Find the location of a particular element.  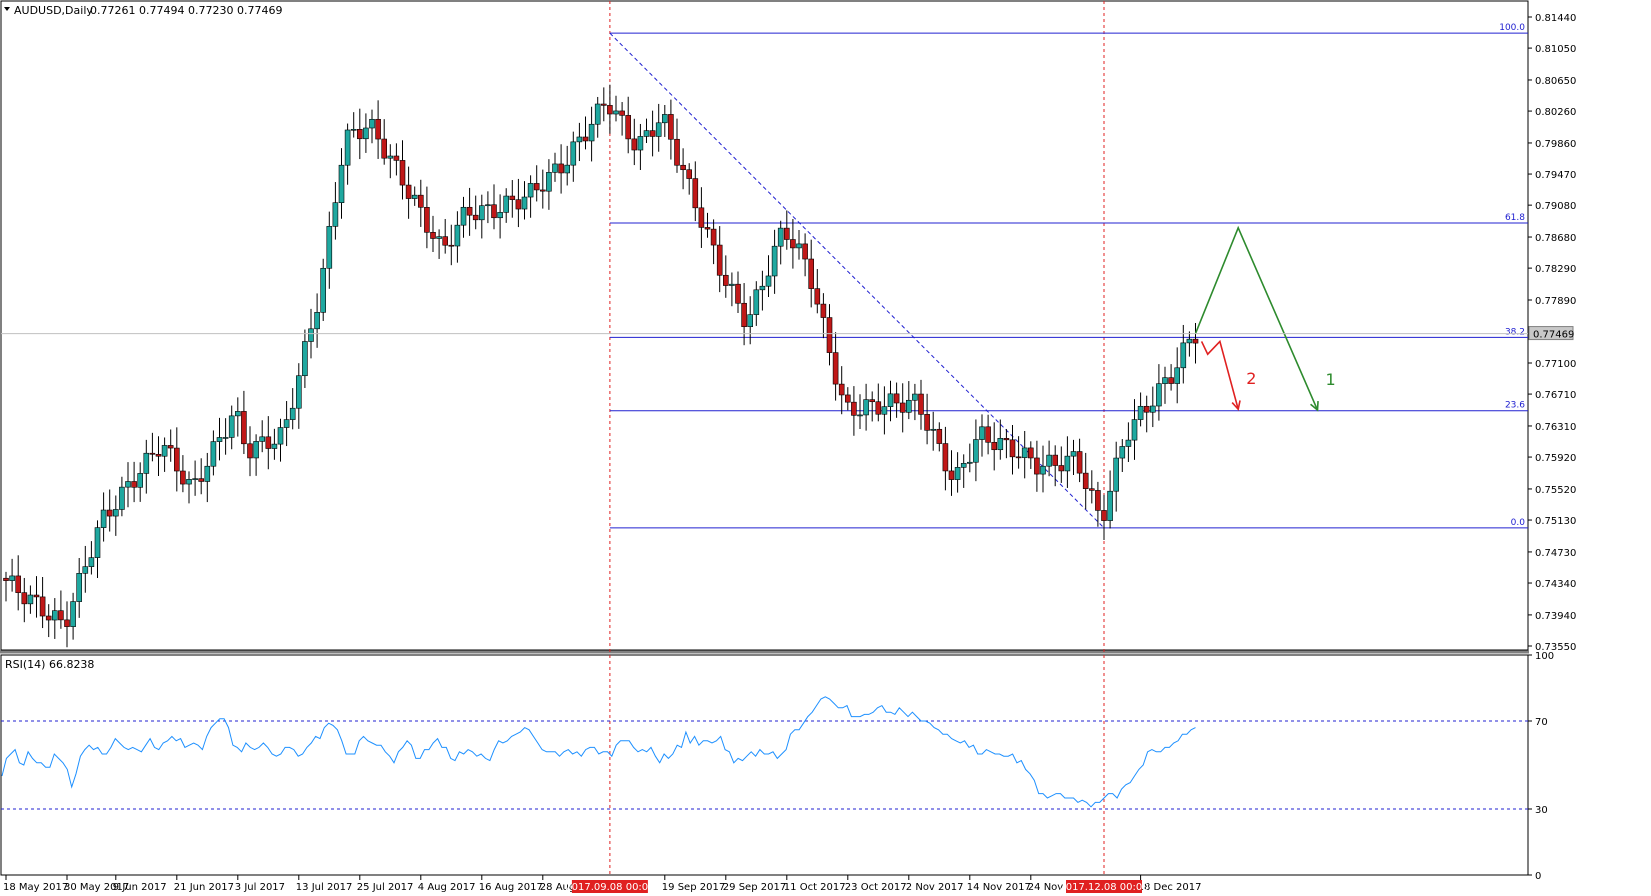

date-label: 23 Oct 2017 is located at coordinates (876, 887).